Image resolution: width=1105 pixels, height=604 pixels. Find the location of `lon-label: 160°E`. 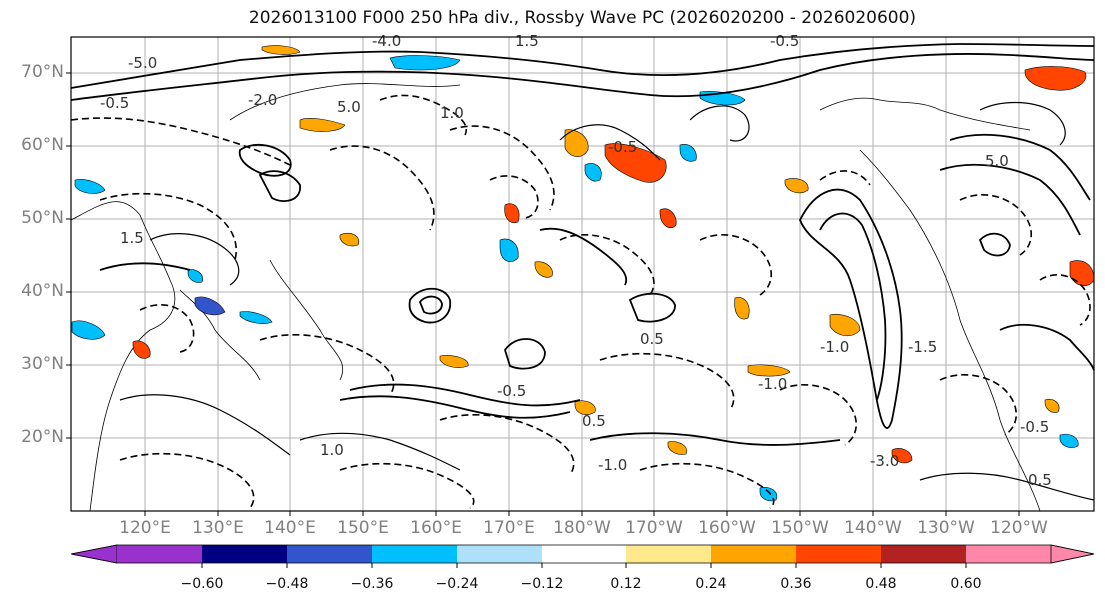

lon-label: 160°E is located at coordinates (436, 528).